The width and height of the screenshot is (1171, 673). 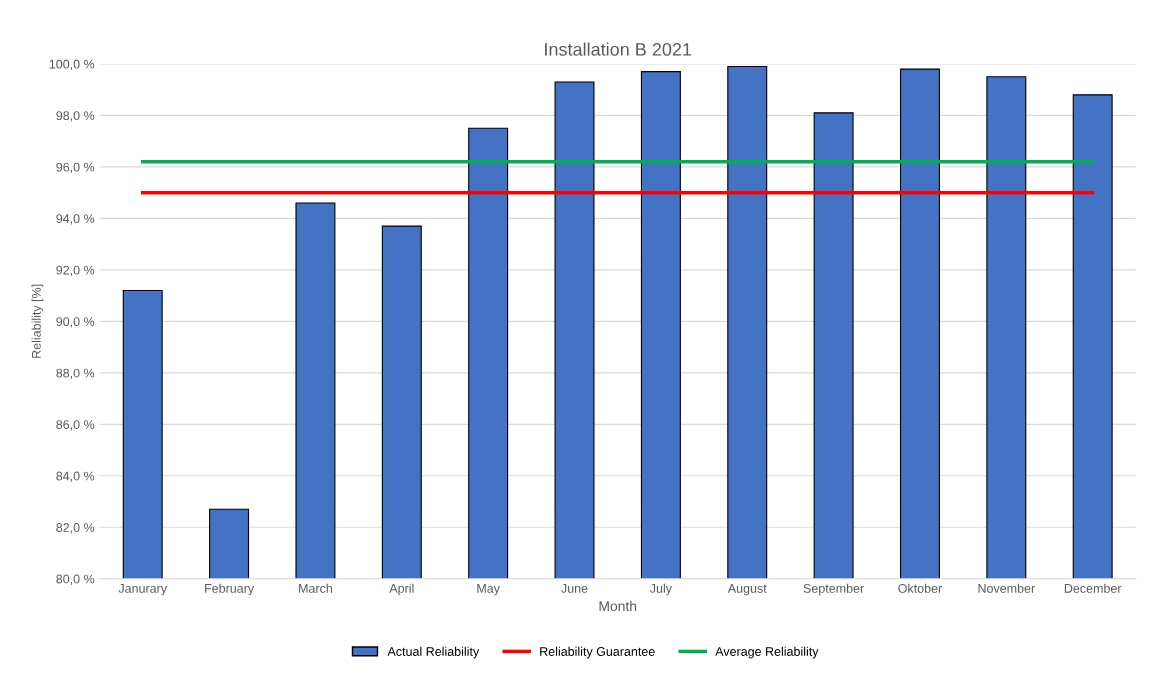 What do you see at coordinates (574, 588) in the screenshot?
I see `x-tick-label: June` at bounding box center [574, 588].